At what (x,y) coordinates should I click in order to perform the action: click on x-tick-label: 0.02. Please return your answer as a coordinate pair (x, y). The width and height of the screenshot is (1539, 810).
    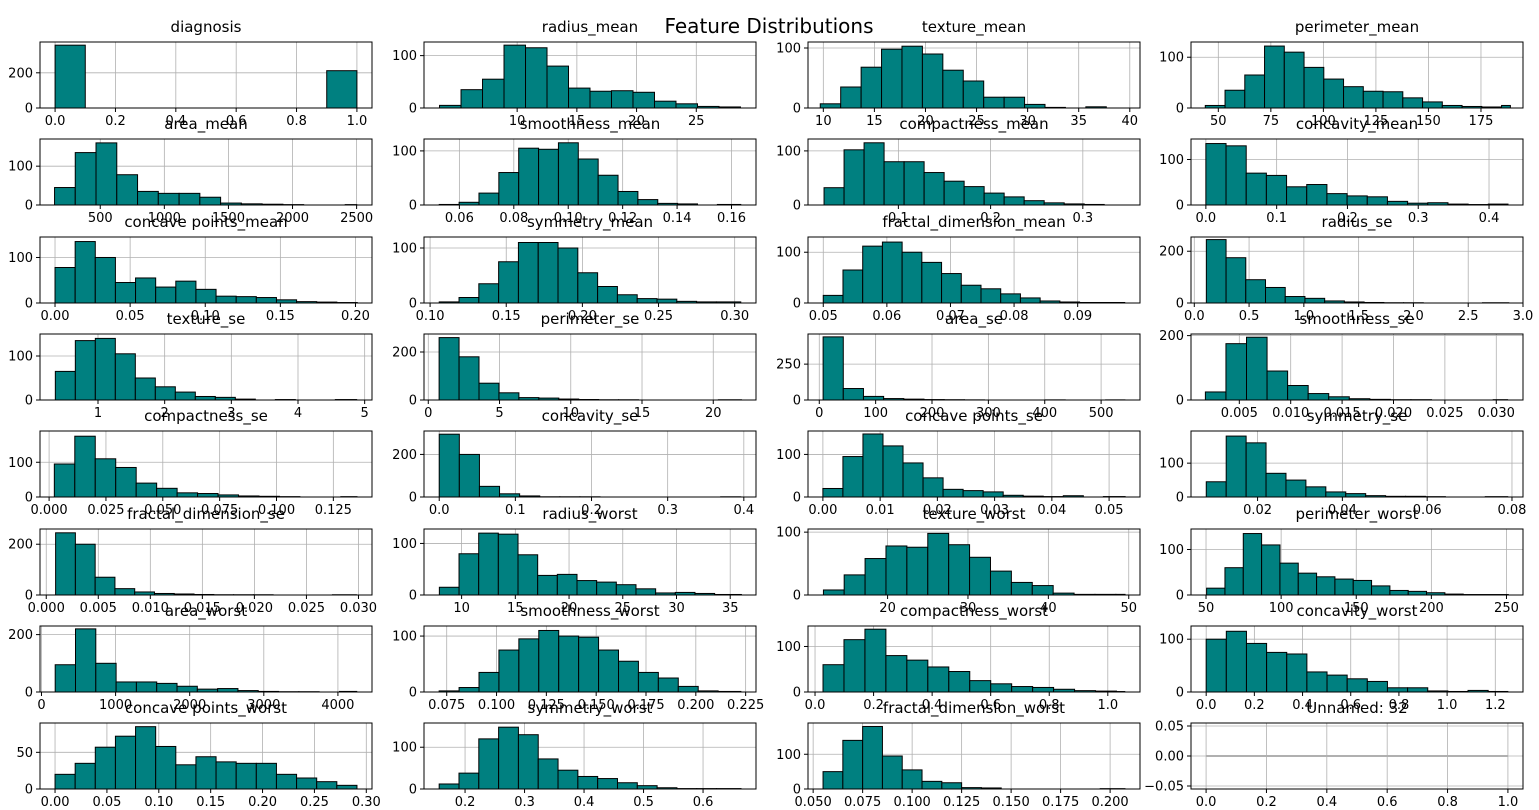
    Looking at the image, I should click on (1257, 510).